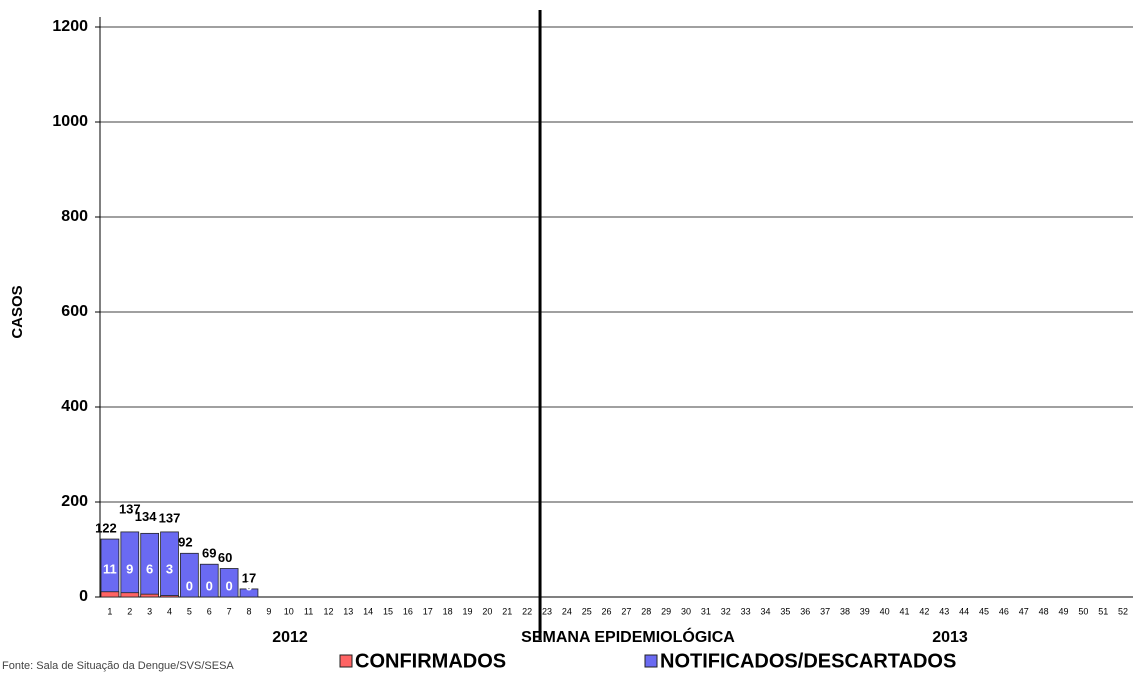 This screenshot has width=1133, height=673. Describe the element at coordinates (1103, 611) in the screenshot. I see `x-tick-label: 51` at that location.